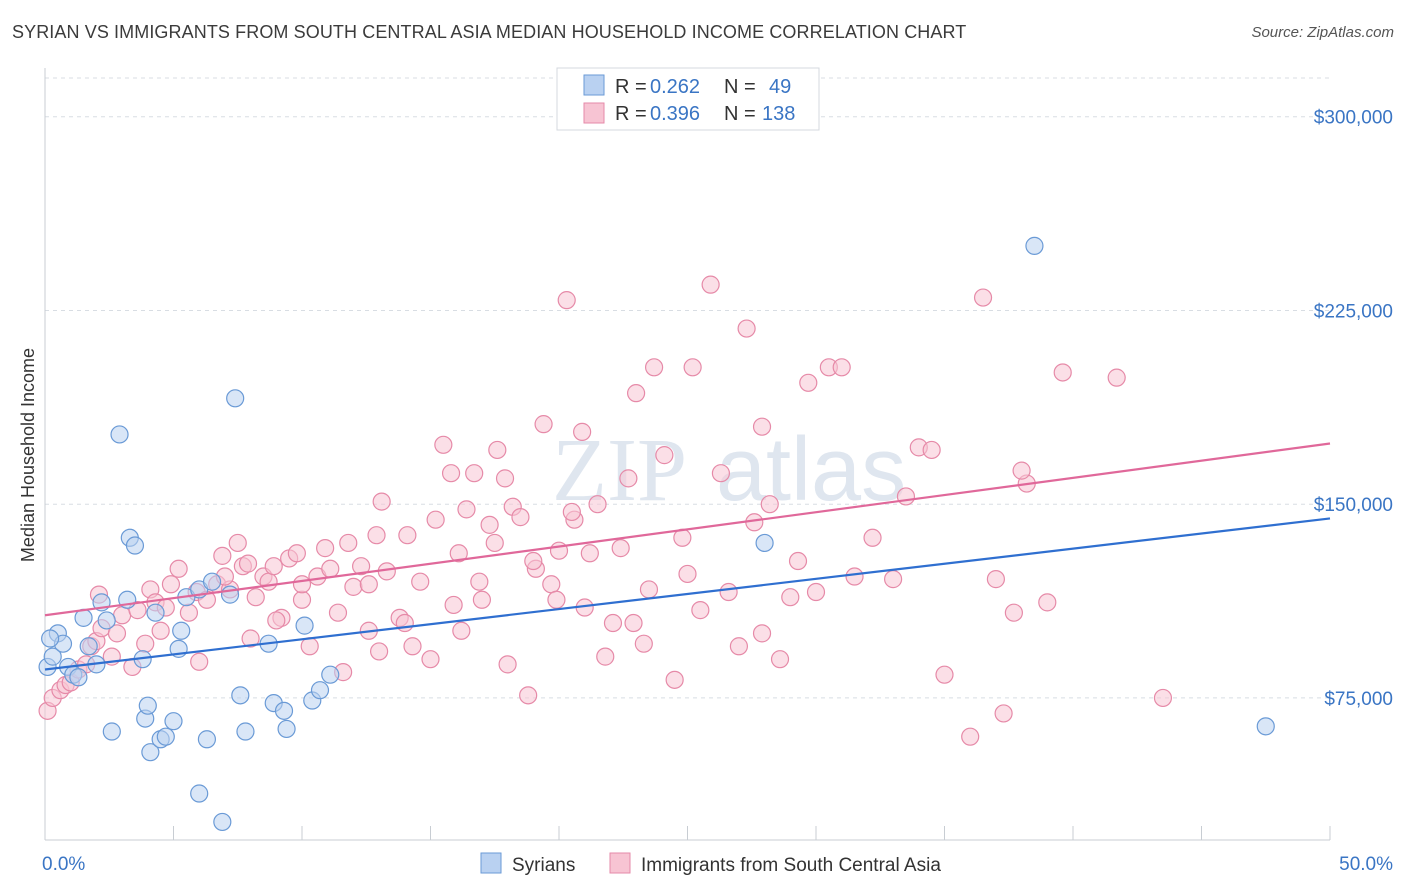 This screenshot has width=1406, height=892. What do you see at coordinates (594, 85) in the screenshot?
I see `legend-swatch-syrians` at bounding box center [594, 85].